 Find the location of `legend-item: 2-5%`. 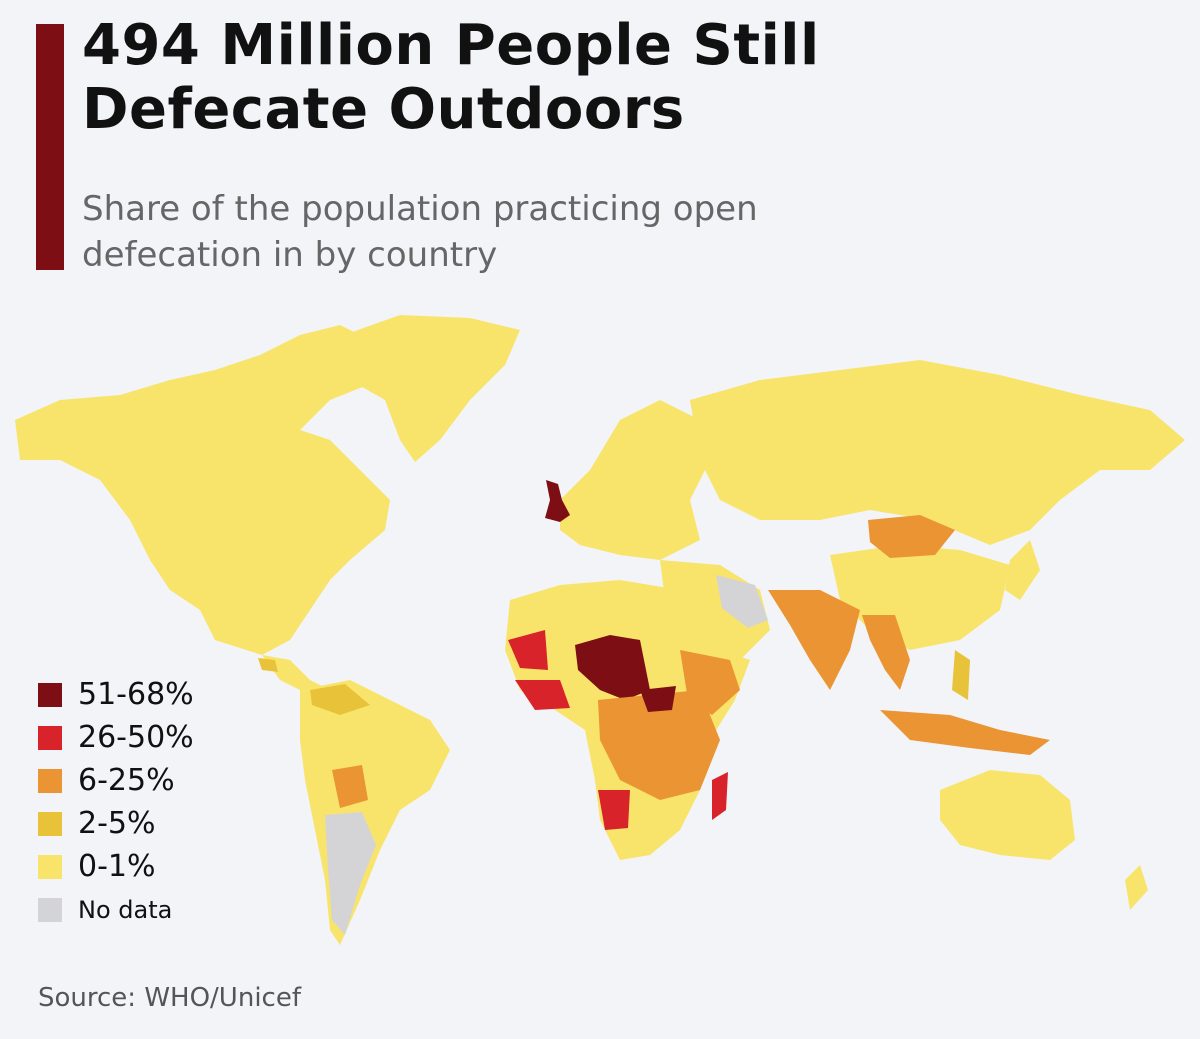

legend-item: 2-5% is located at coordinates (116, 823).